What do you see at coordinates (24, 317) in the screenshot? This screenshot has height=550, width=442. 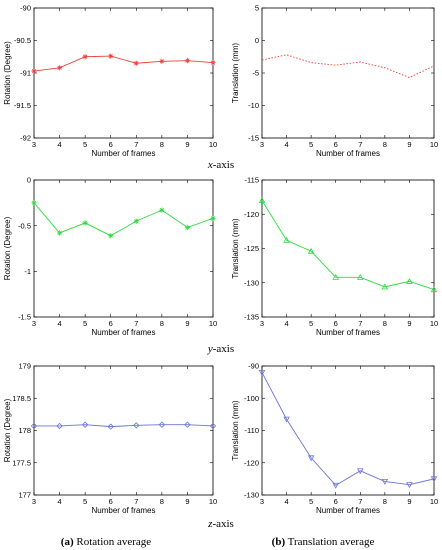 I see `y-tick-label: -1.5` at bounding box center [24, 317].